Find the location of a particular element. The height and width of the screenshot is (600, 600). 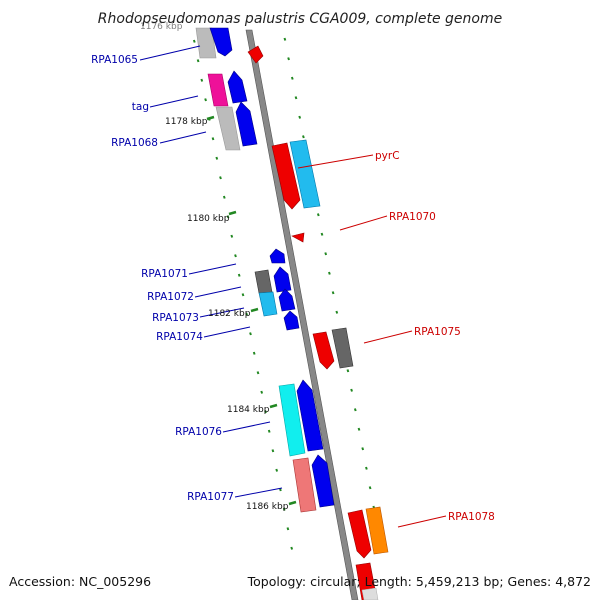

feature-rpa1075 is located at coordinates (333, 348).